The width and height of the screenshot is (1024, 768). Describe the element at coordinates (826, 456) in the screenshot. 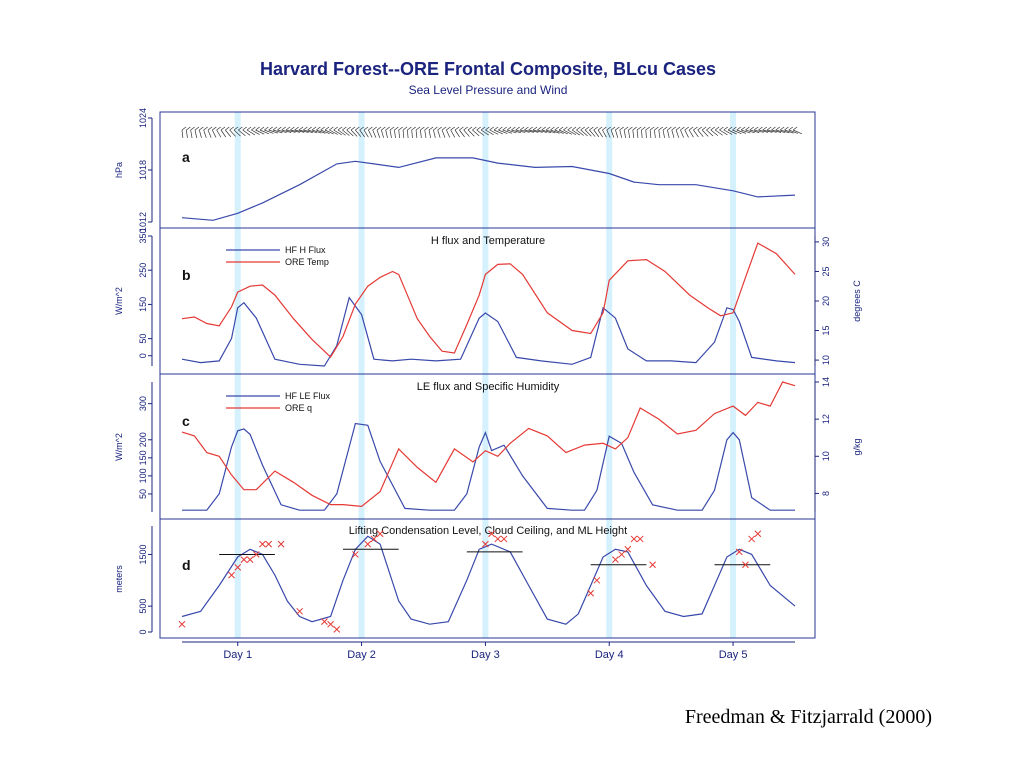

I see `y-right-tick-label: 10` at that location.